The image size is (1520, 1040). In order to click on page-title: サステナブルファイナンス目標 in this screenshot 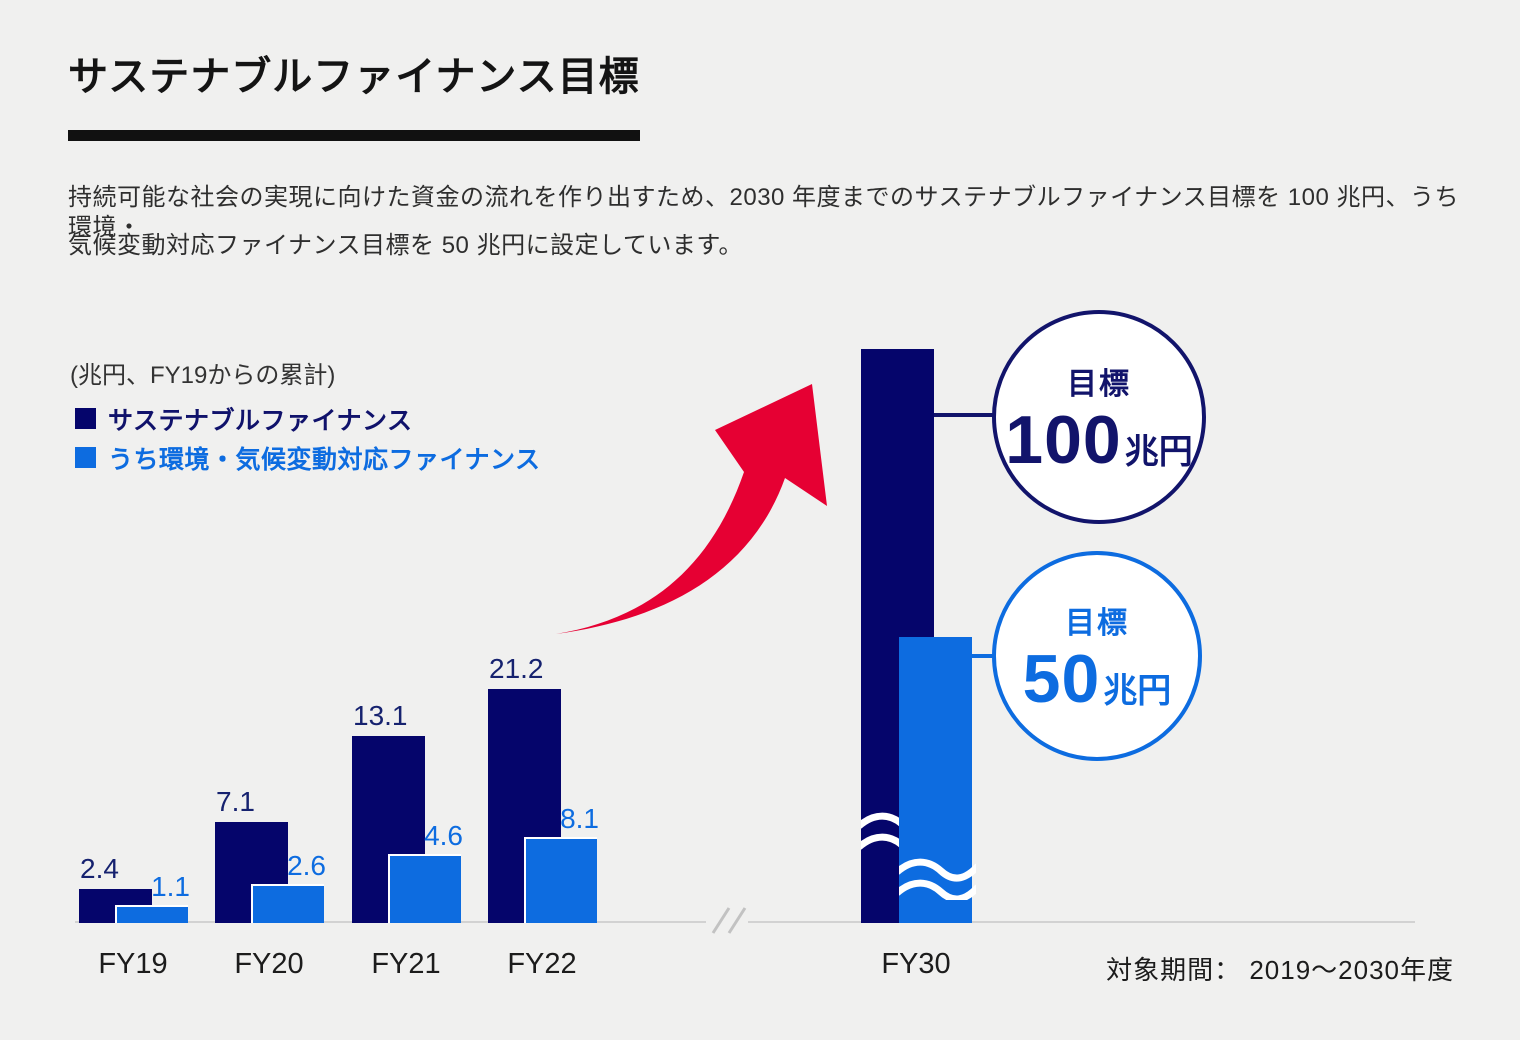, I will do `click(354, 77)`.